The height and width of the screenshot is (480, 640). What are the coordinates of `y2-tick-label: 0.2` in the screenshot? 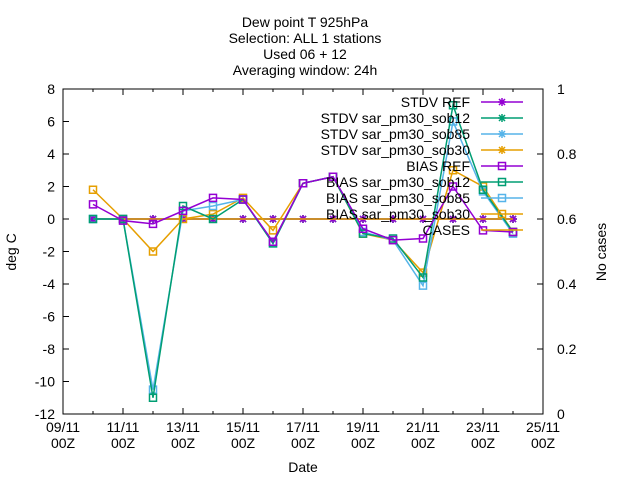 It's located at (567, 349).